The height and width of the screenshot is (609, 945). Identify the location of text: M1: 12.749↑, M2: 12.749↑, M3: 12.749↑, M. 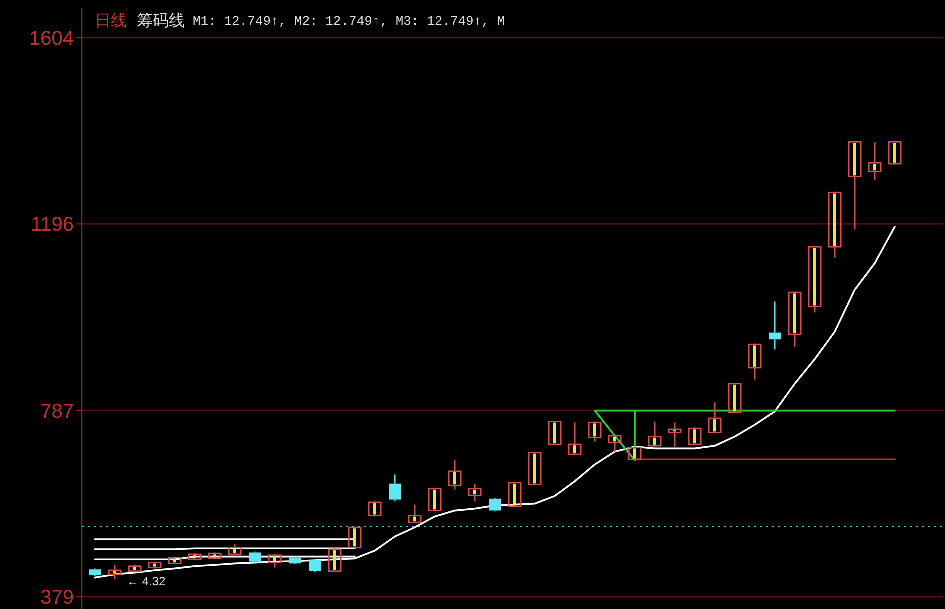
(349, 21).